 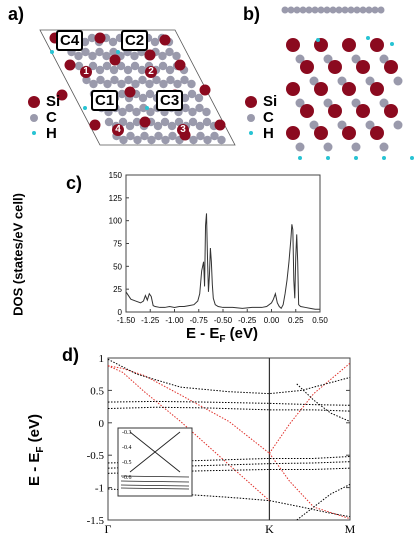 I want to click on legend-b-h-marker, so click(x=251, y=133).